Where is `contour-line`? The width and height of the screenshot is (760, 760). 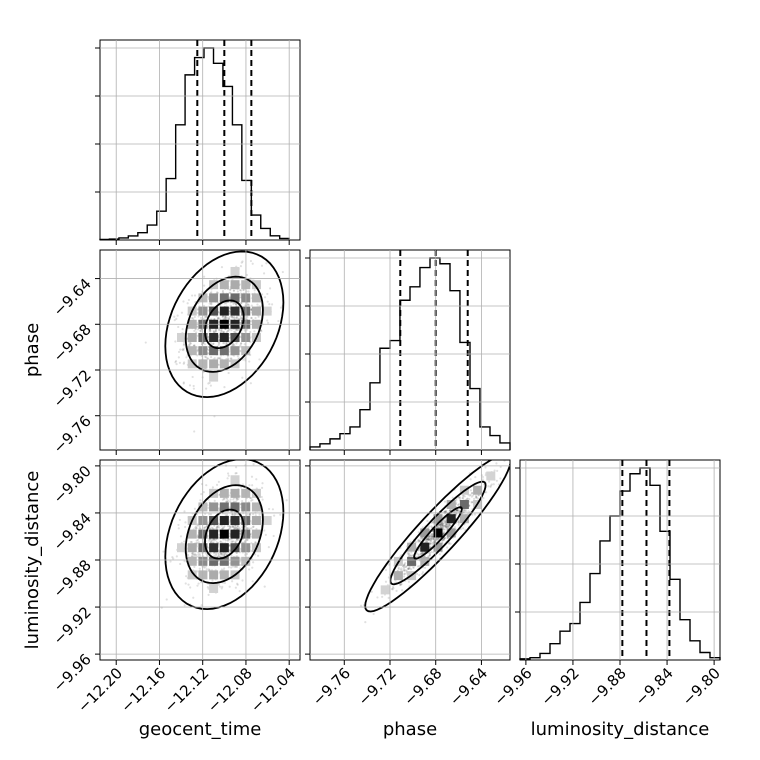
contour-line is located at coordinates (224, 324).